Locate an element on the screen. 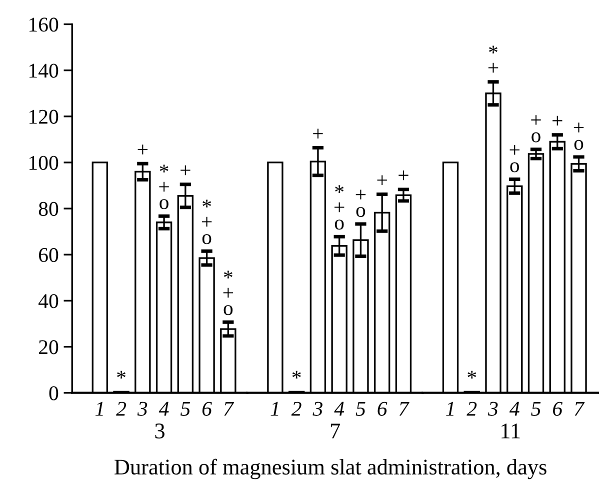 The width and height of the screenshot is (601, 485). y-tick-label: 20 is located at coordinates (48, 347).